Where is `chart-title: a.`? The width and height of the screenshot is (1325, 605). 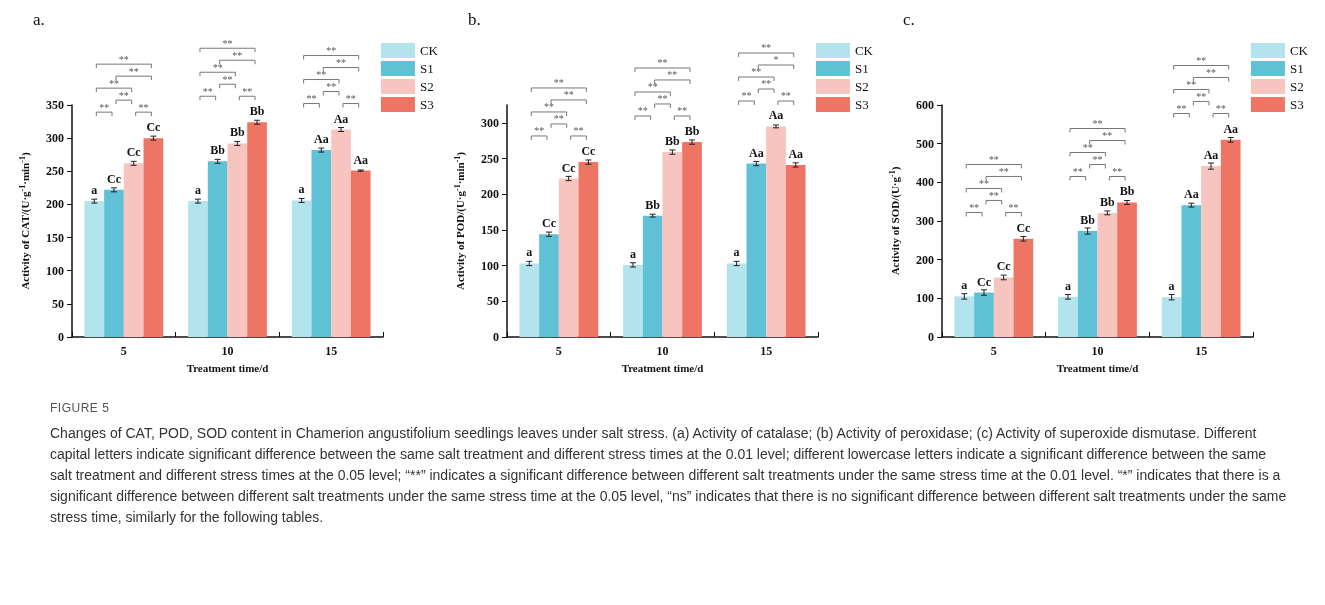
chart-title: a. is located at coordinates (39, 19).